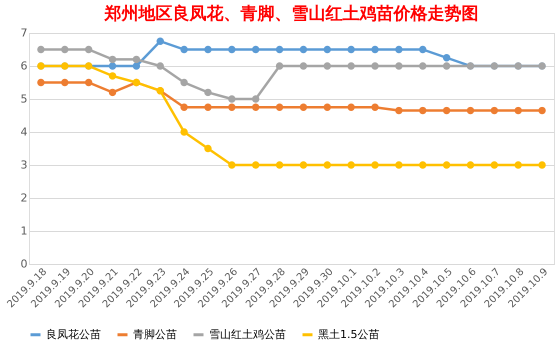  I want to click on chart-title: 郑州地区良凤花、青脚、雪山红土鸡苗价格走势图, so click(291, 14).